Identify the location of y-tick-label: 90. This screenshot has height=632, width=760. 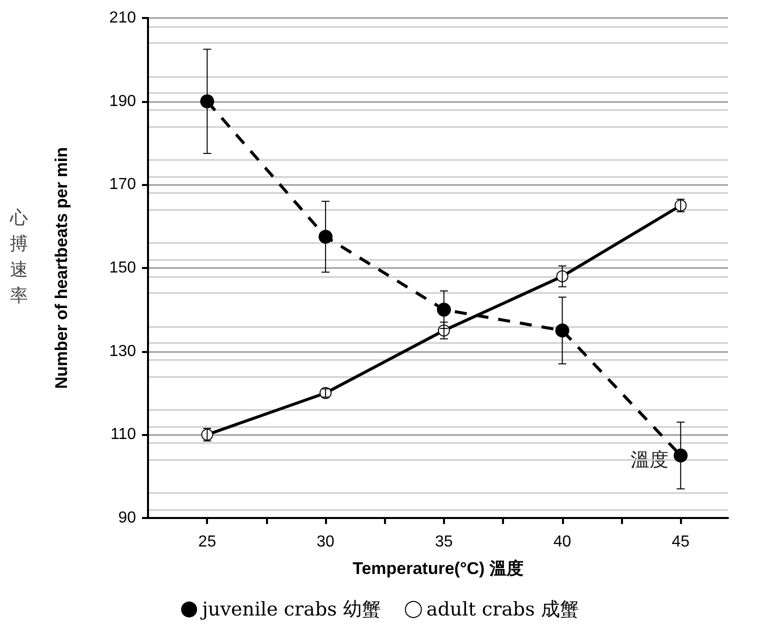
(127, 518).